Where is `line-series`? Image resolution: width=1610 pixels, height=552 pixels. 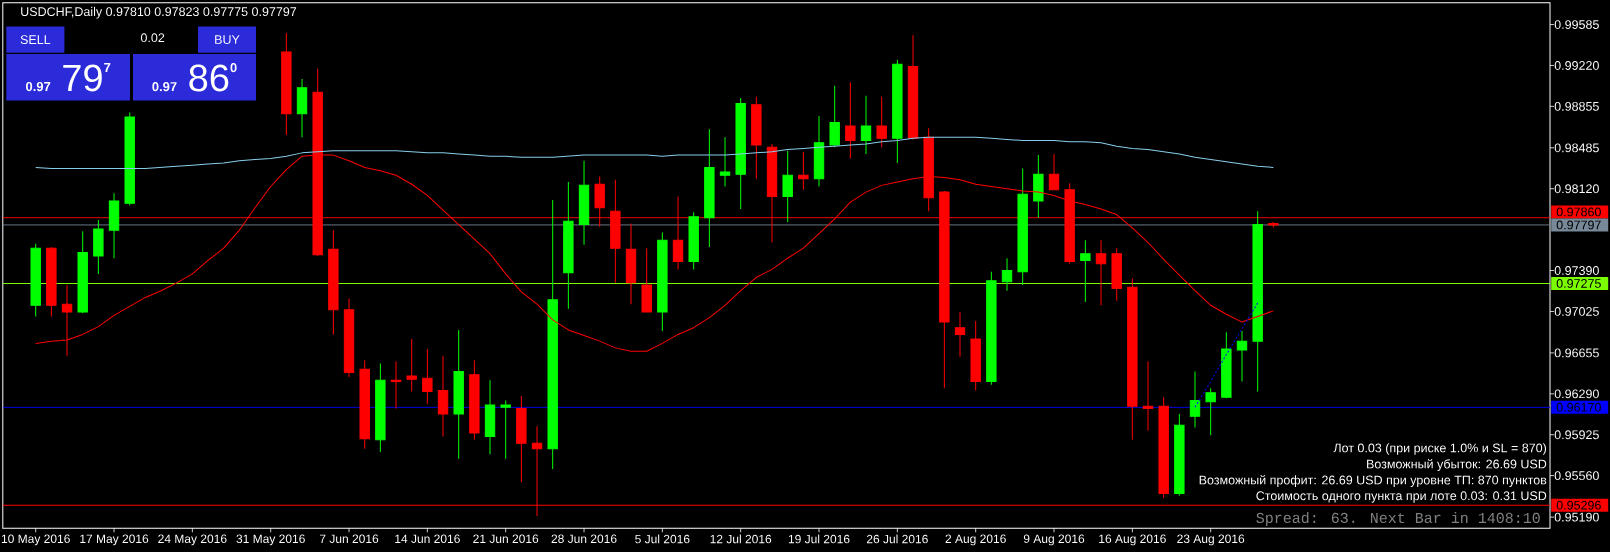 line-series is located at coordinates (1226, 355).